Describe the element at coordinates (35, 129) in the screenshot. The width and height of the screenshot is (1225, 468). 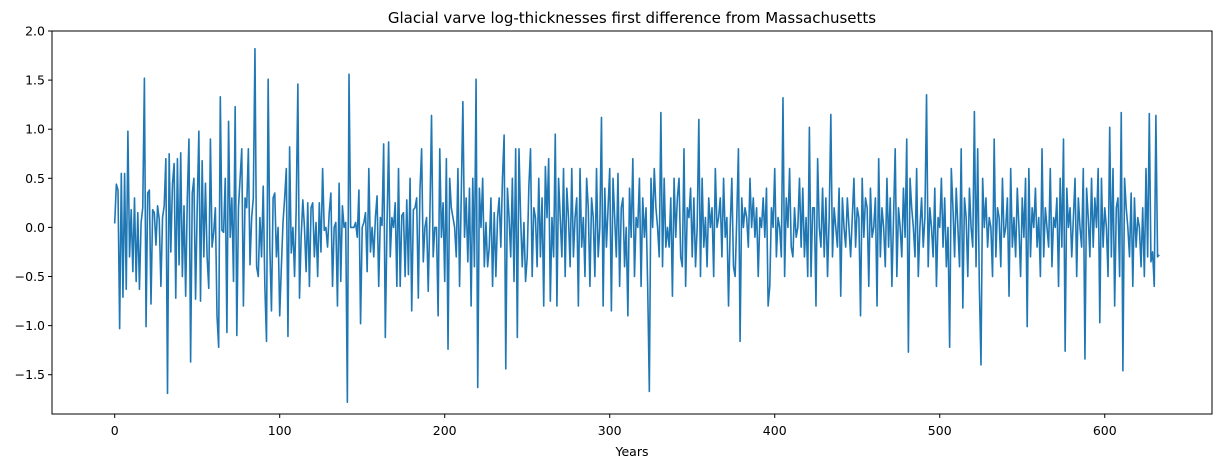
I see `y-tick-label: 1.0` at that location.